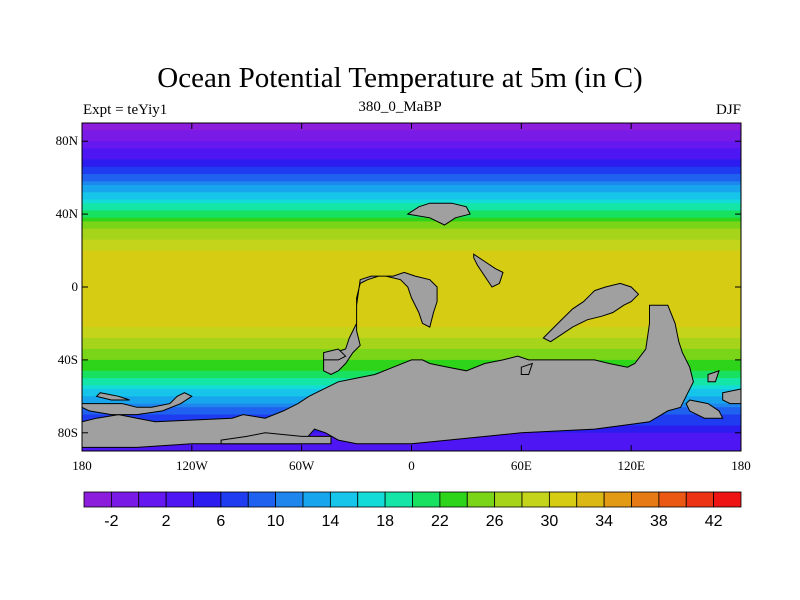  What do you see at coordinates (68, 359) in the screenshot?
I see `y-tick-label: 40S` at bounding box center [68, 359].